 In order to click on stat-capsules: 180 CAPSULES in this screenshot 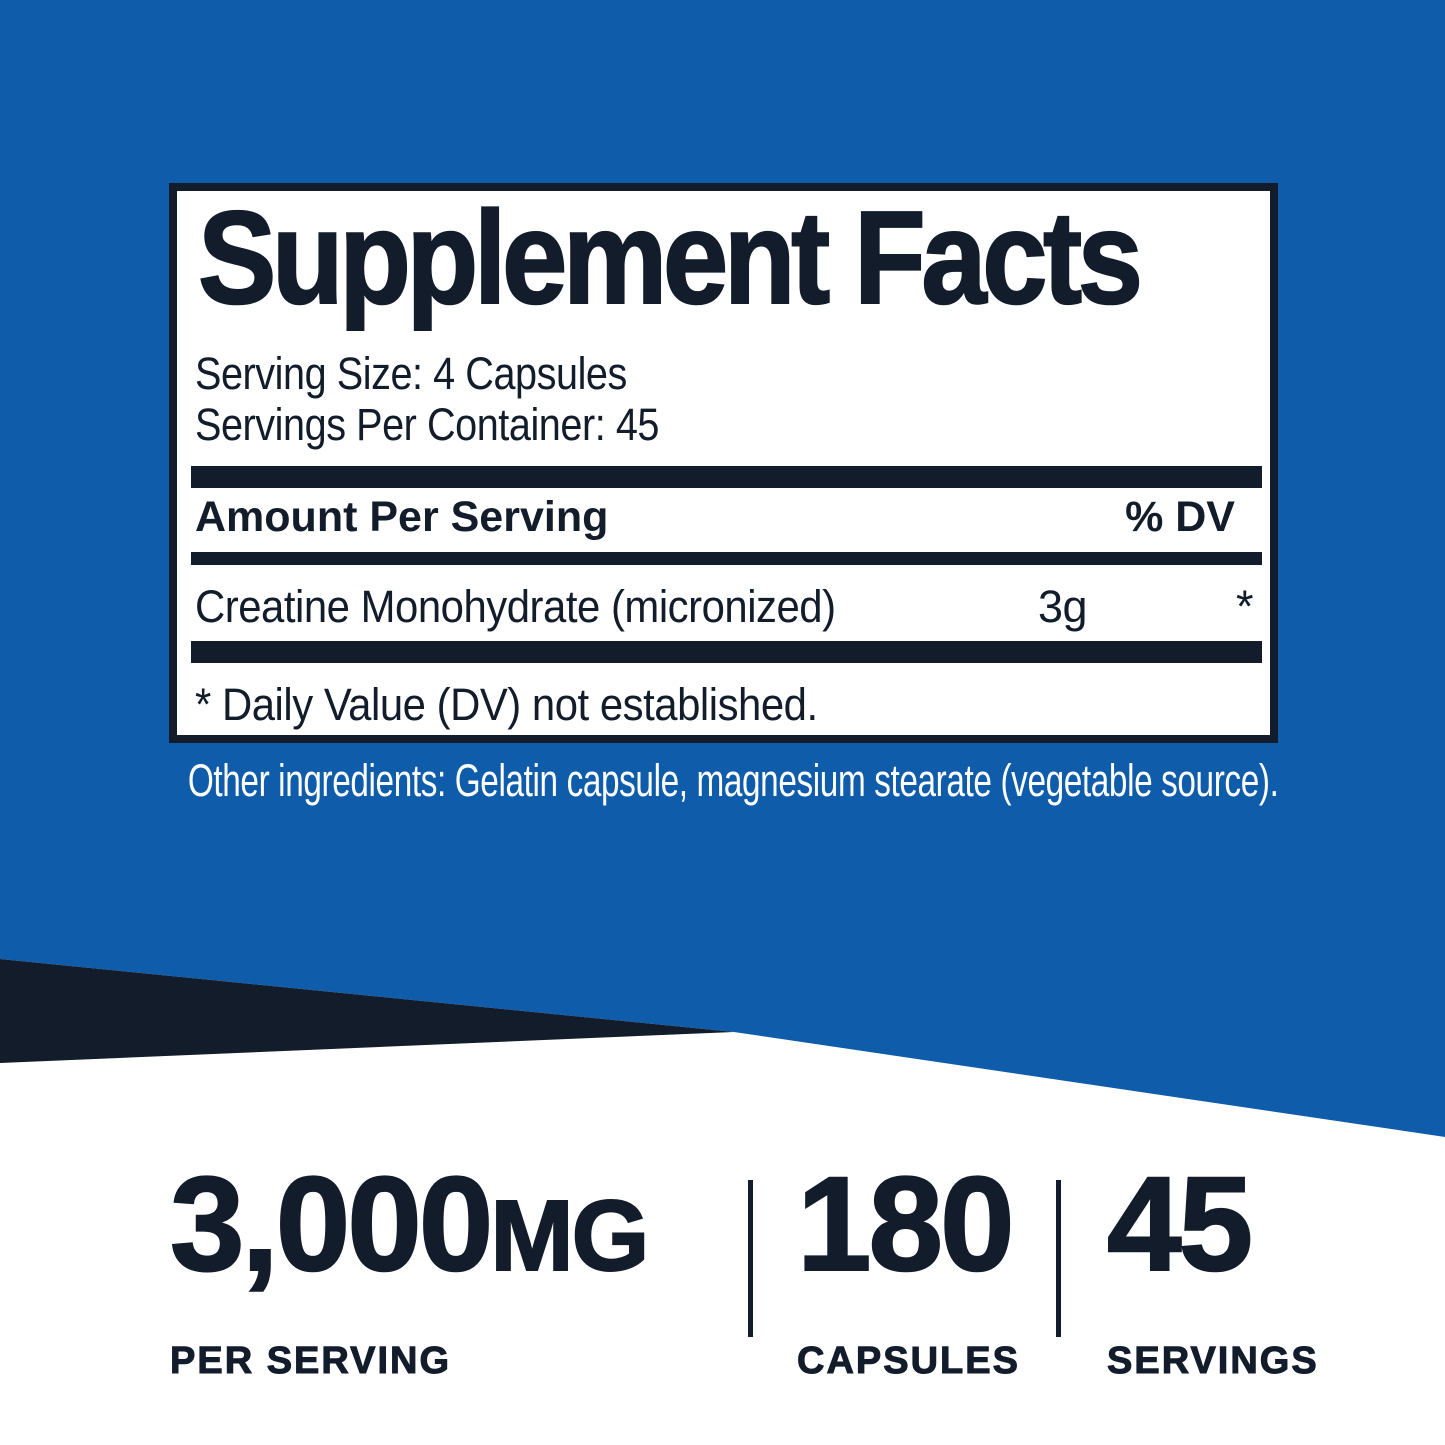, I will do `click(908, 1269)`.